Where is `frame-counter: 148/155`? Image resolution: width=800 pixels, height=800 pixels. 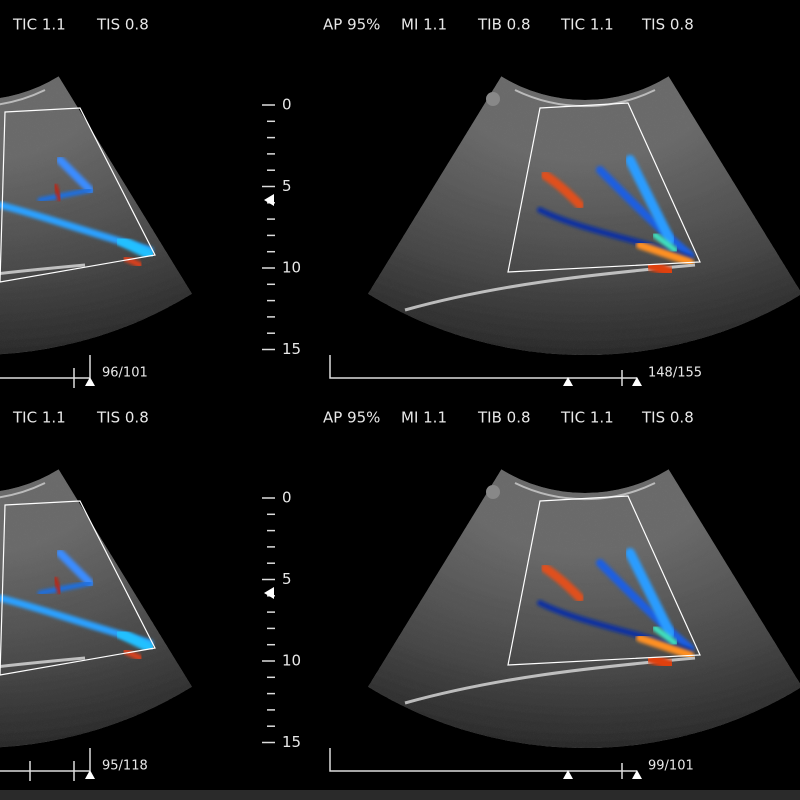
frame-counter: 148/155 is located at coordinates (675, 373).